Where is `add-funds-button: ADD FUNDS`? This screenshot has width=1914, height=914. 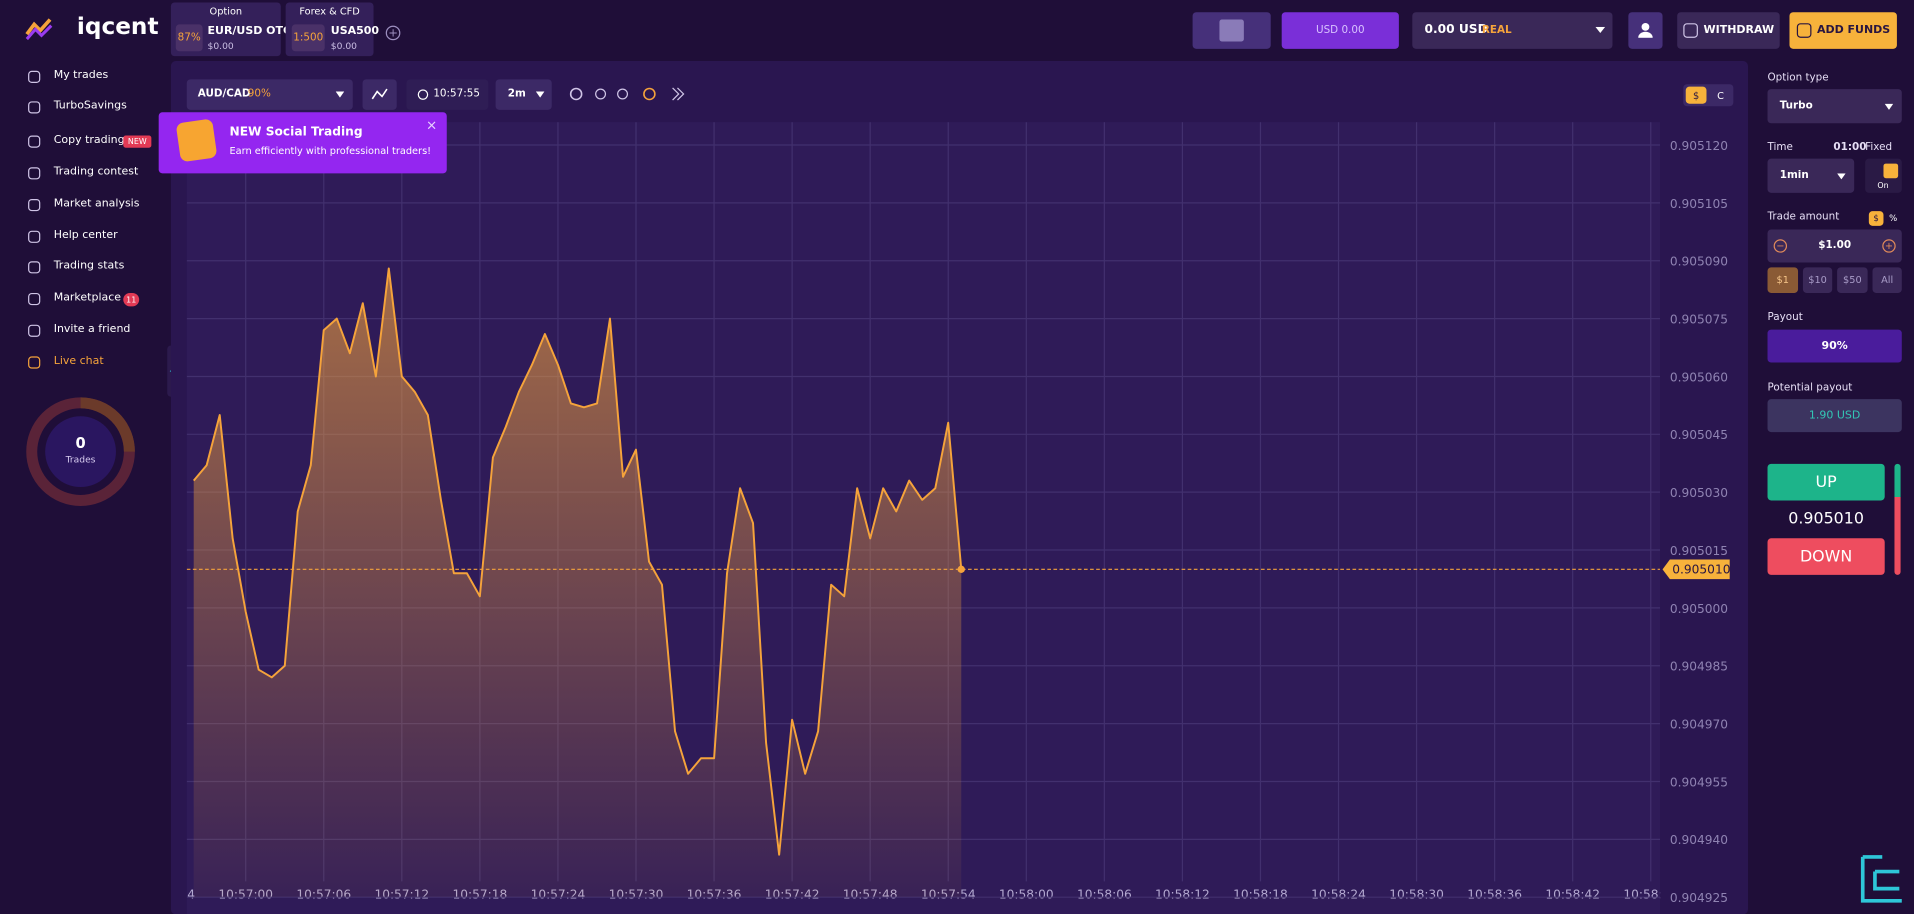 add-funds-button: ADD FUNDS is located at coordinates (1843, 30).